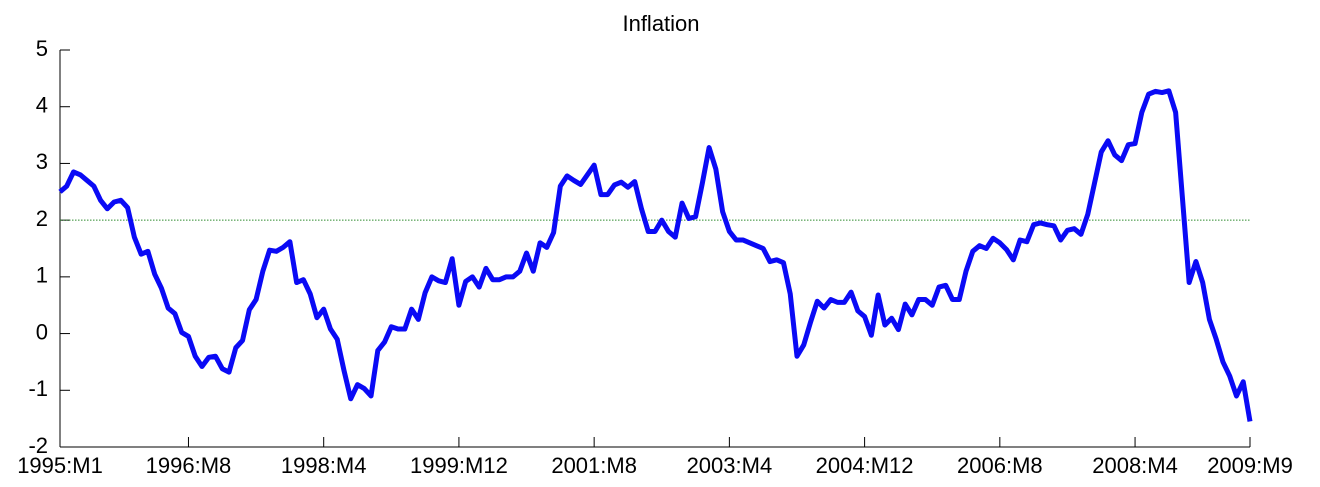 The height and width of the screenshot is (487, 1320). I want to click on x-tick-label: 1998:M4, so click(324, 465).